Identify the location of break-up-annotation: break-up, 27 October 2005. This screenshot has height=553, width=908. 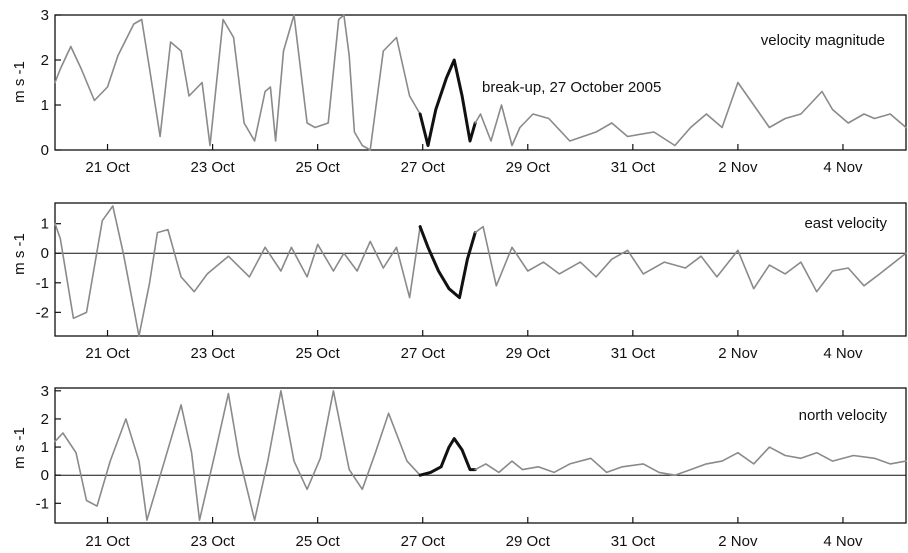
(571, 87).